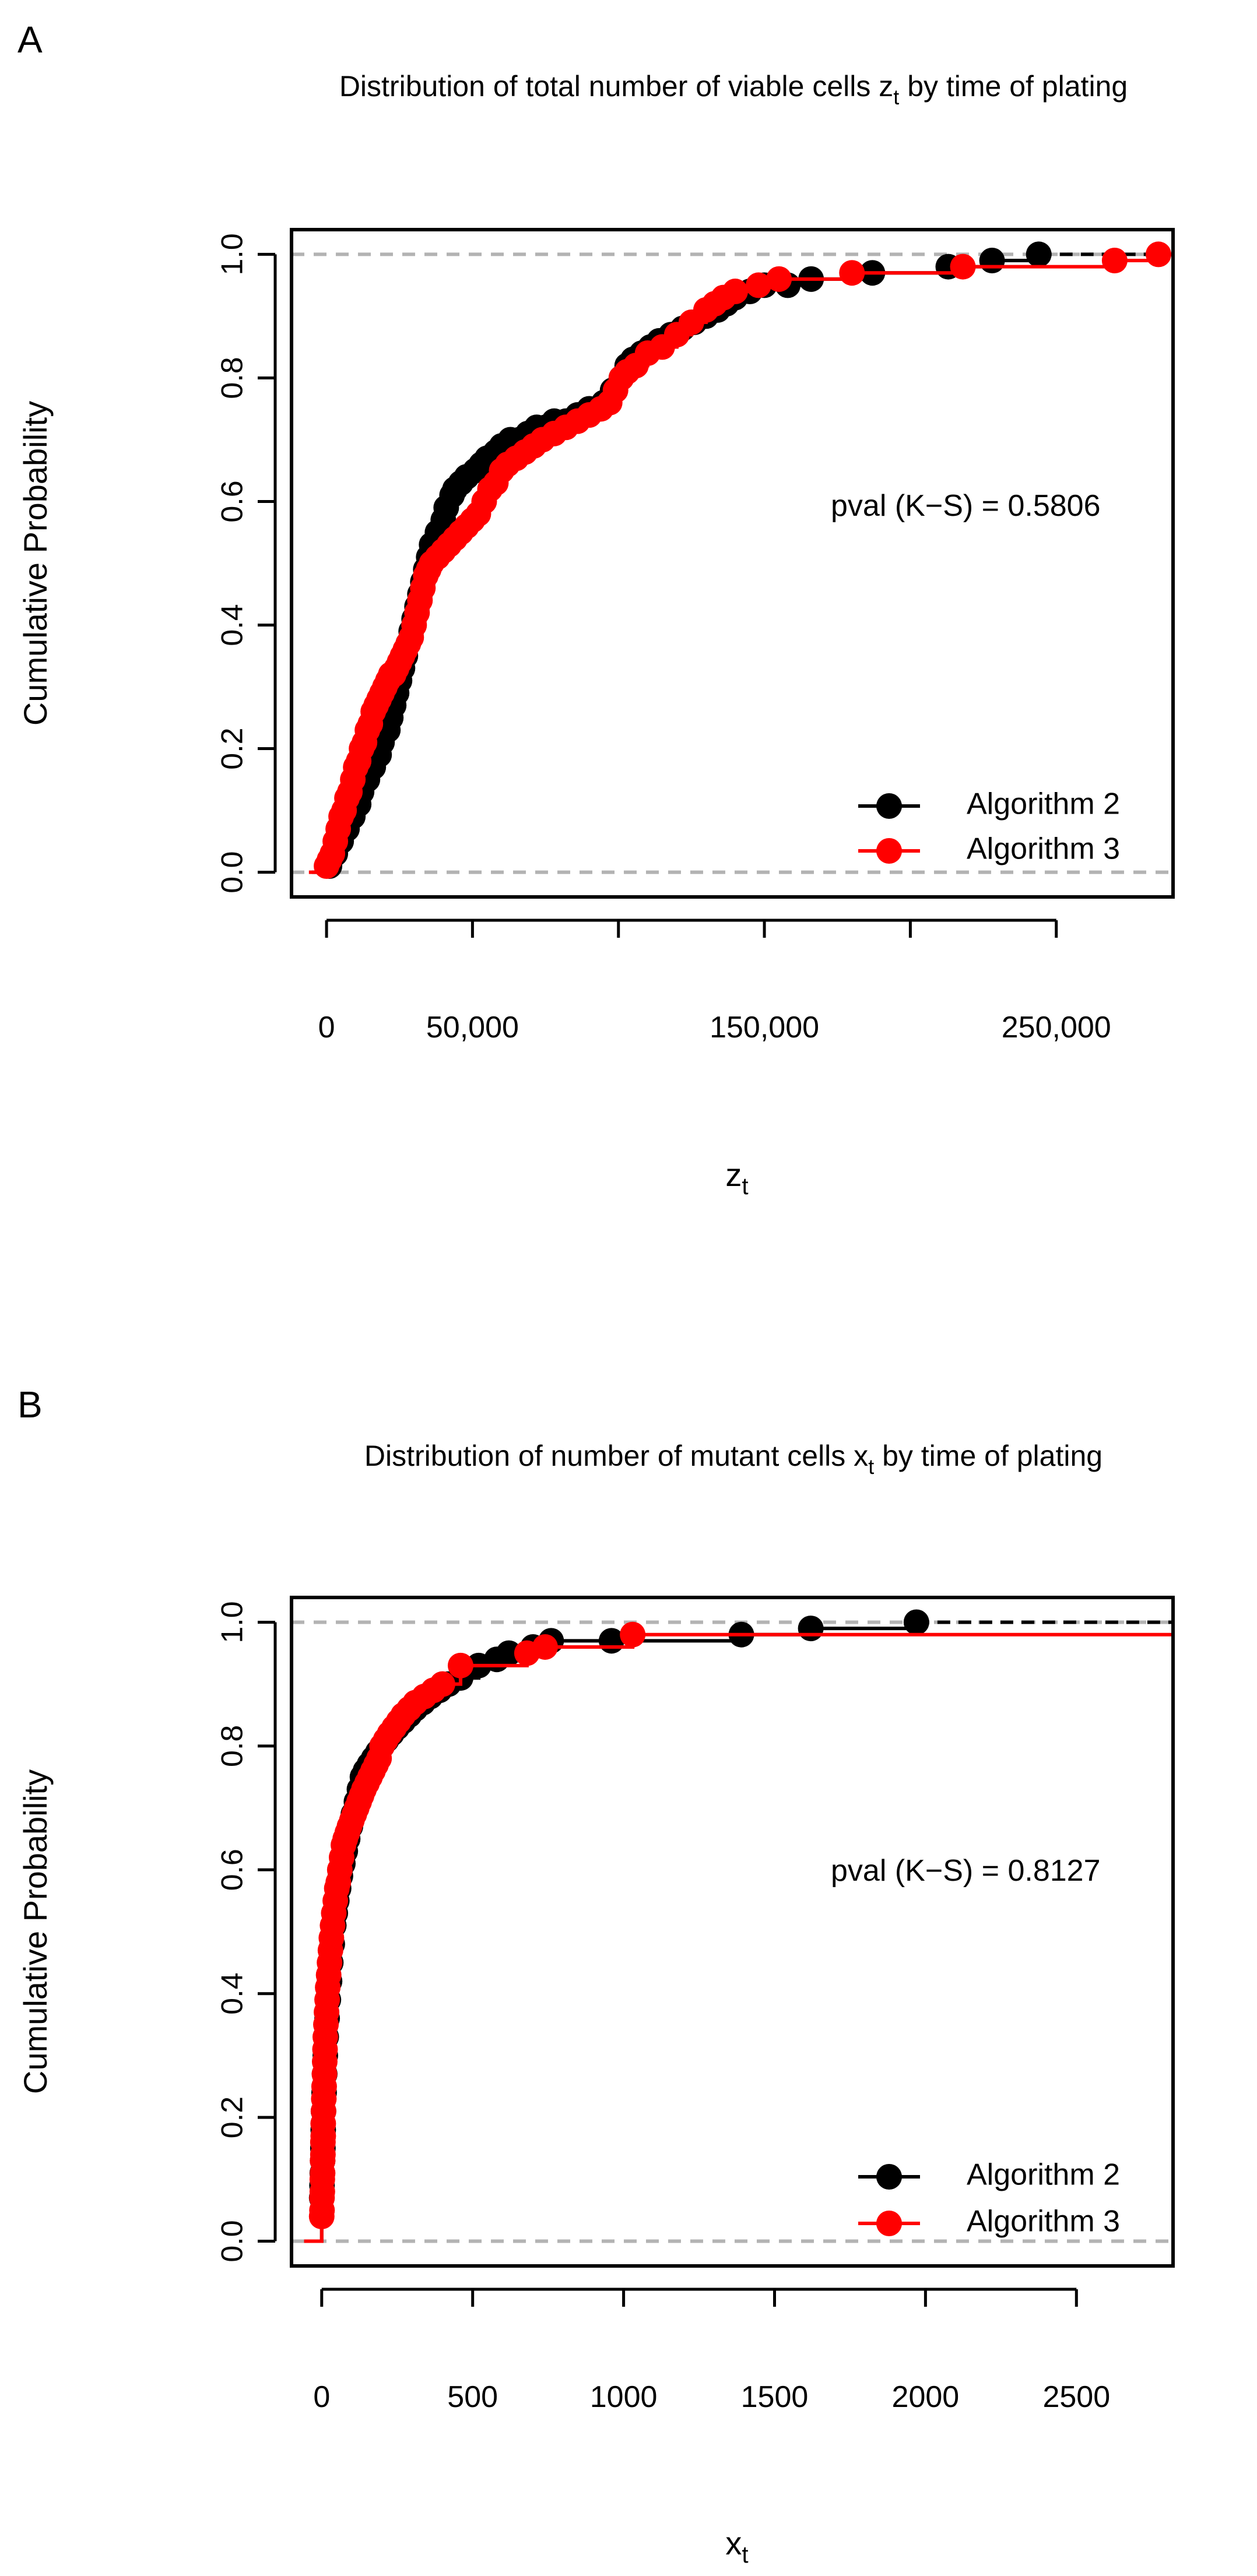 The width and height of the screenshot is (1257, 2576). What do you see at coordinates (233, 2241) in the screenshot?
I see `panel-b-y-tick-label: 0.0` at bounding box center [233, 2241].